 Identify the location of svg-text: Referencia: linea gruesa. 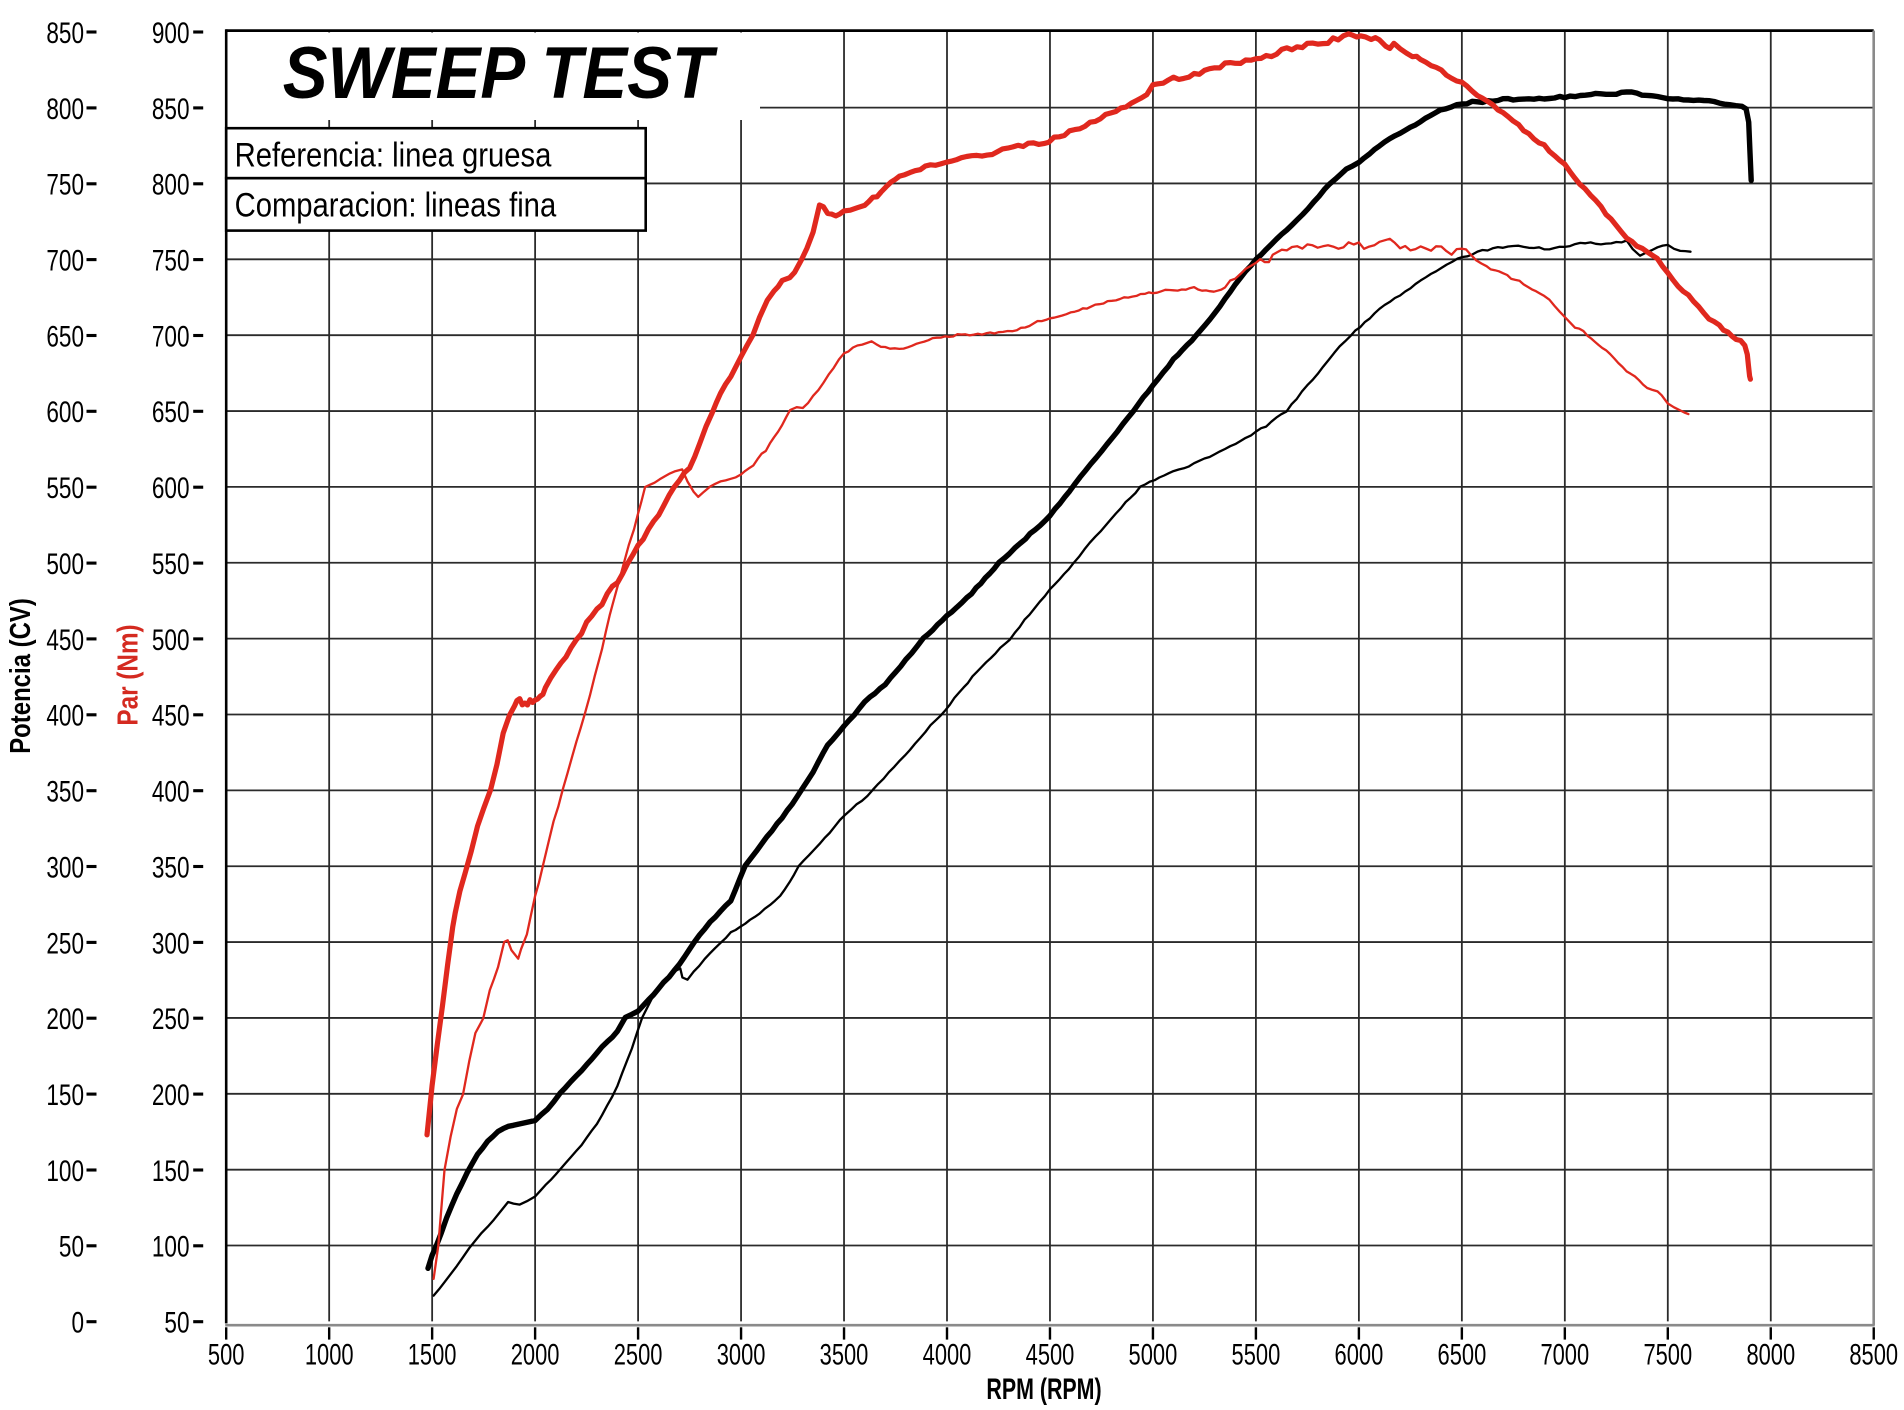
(393, 154).